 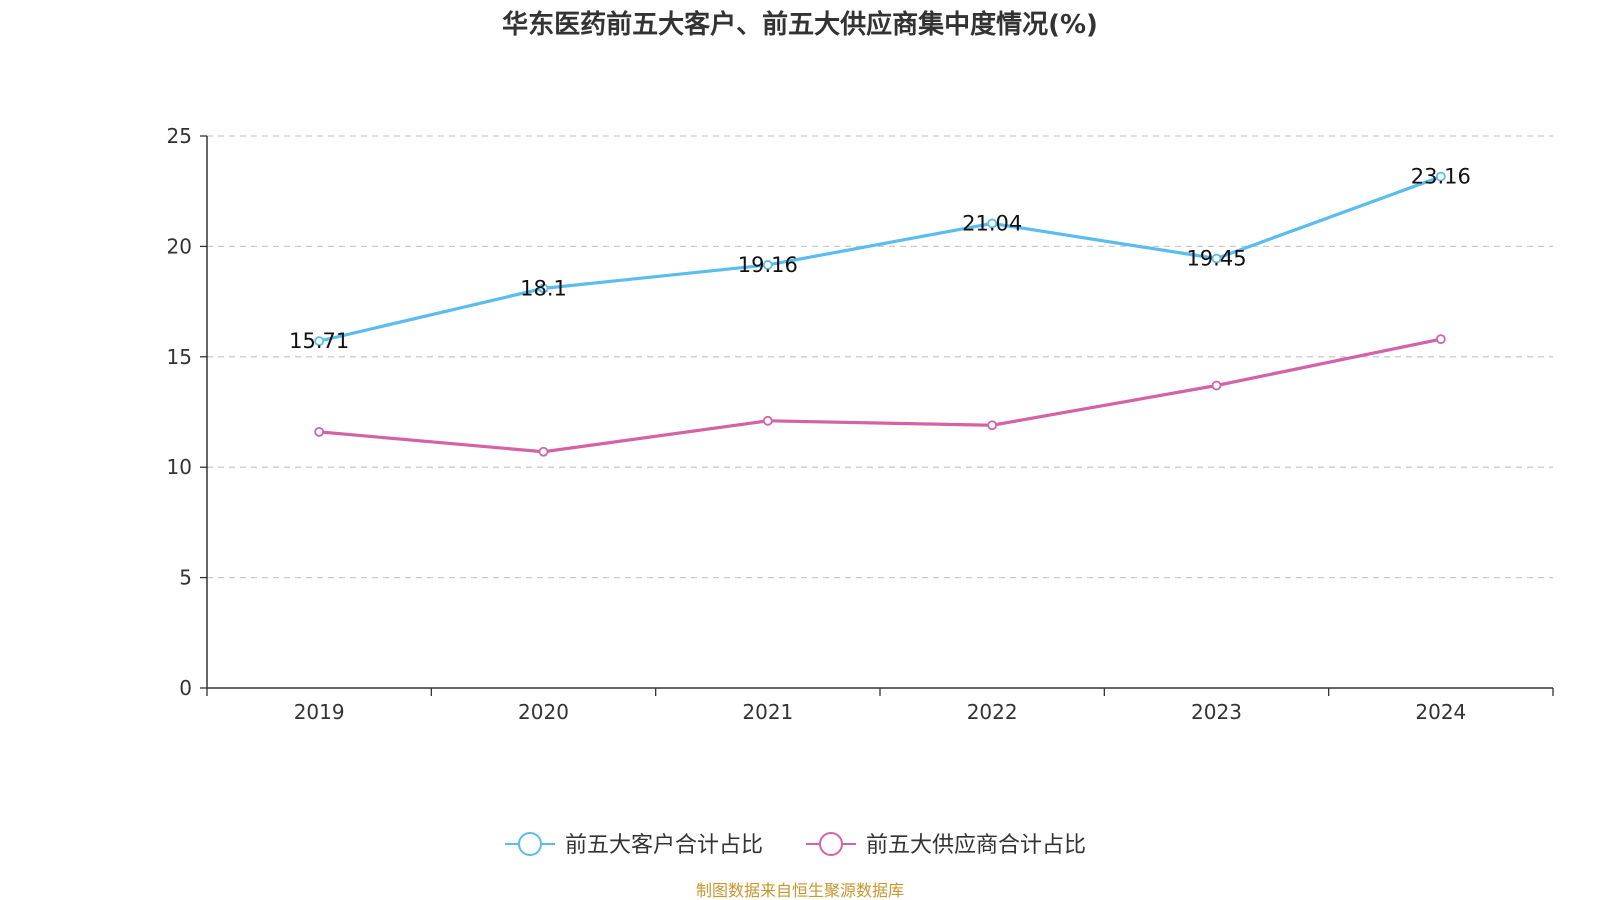 What do you see at coordinates (976, 845) in the screenshot?
I see `legend-label: 前五大供应商合计占比` at bounding box center [976, 845].